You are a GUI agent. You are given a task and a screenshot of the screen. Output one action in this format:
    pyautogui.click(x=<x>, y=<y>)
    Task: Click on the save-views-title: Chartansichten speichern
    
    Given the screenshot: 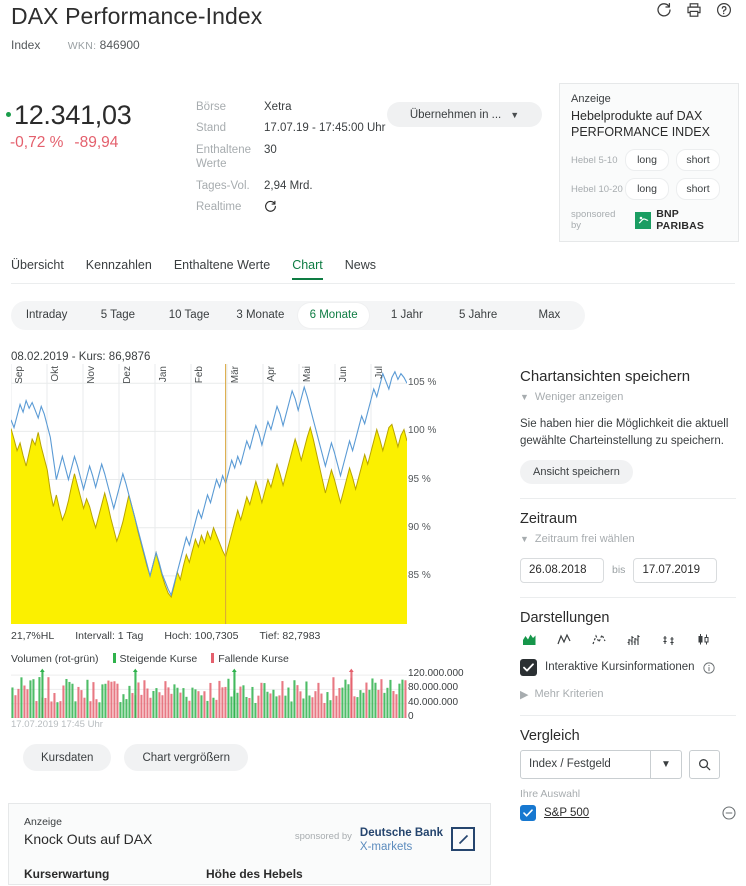 What is the action you would take?
    pyautogui.click(x=605, y=376)
    